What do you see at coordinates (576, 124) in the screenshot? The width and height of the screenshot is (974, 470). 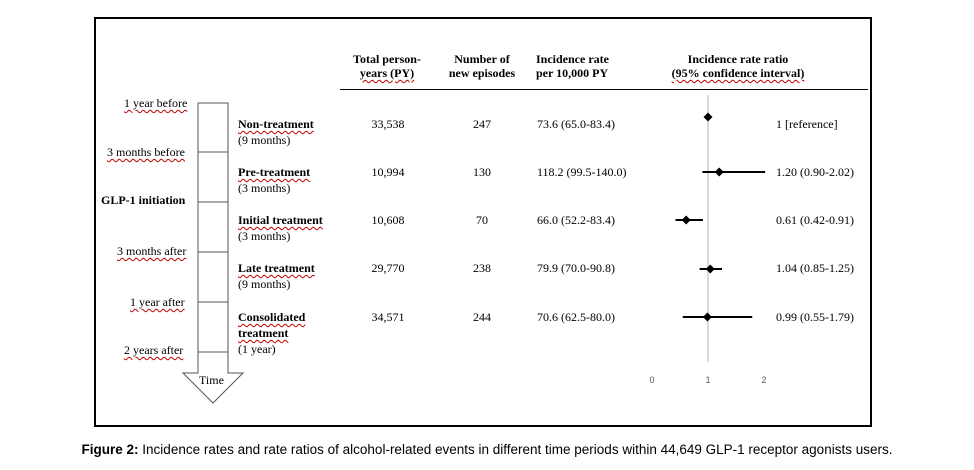 I see `rate-non-treatment: 73.6 (65.0-83.4)` at bounding box center [576, 124].